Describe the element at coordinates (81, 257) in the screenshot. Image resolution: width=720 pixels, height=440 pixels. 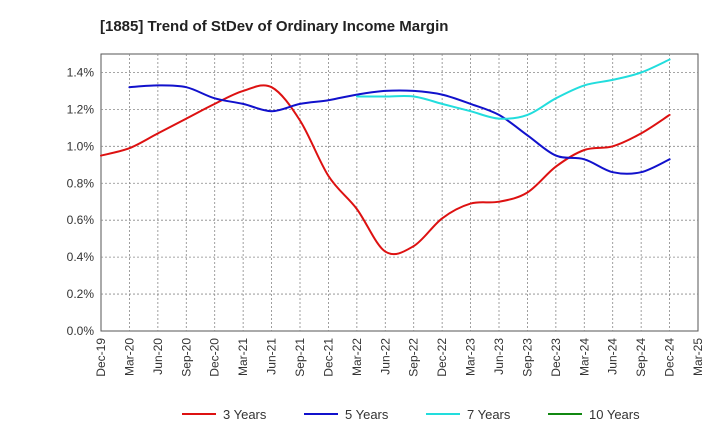
I see `y-tick-label: 0.4%` at that location.